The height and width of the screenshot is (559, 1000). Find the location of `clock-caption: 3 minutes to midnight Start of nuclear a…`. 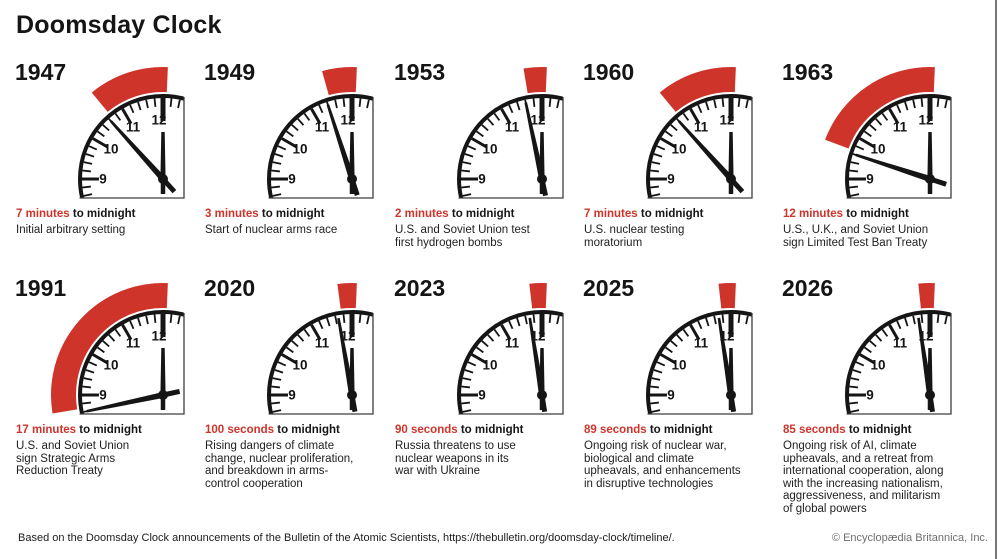

clock-caption: 3 minutes to midnight Start of nuclear a… is located at coordinates (293, 222).